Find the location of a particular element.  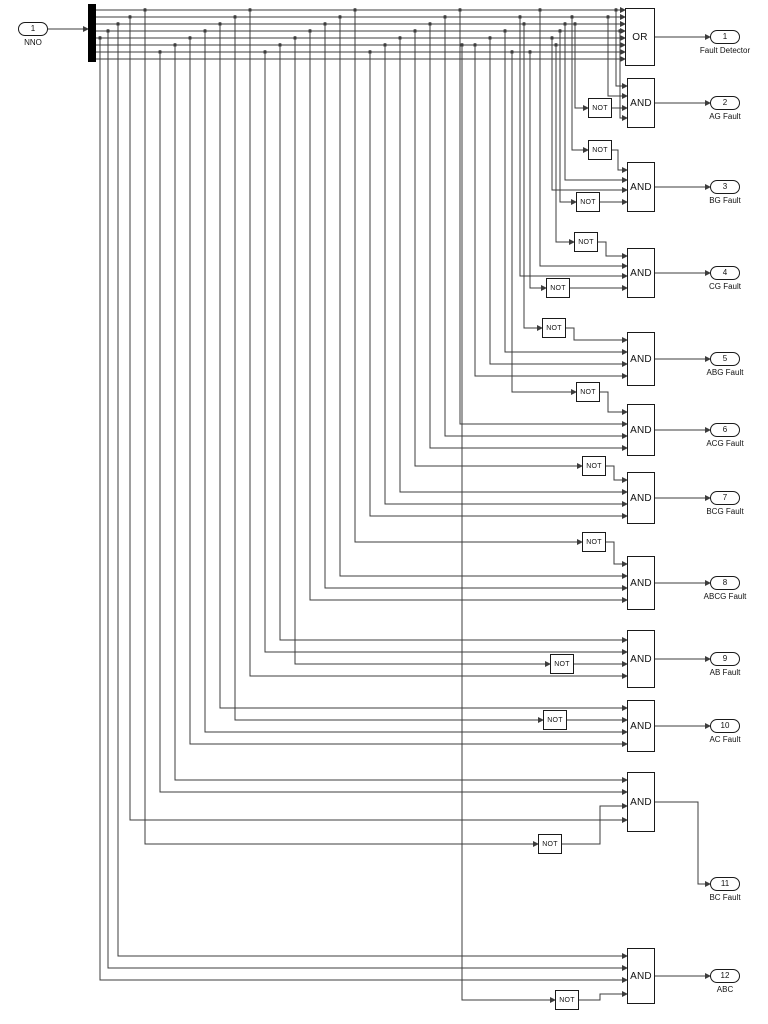

output-port: 2 AG Fault is located at coordinates (725, 108).